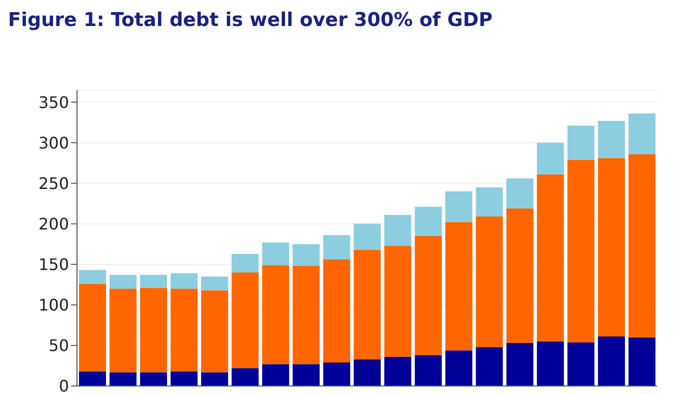 The width and height of the screenshot is (700, 394). I want to click on y-tick-label: 300, so click(53, 142).